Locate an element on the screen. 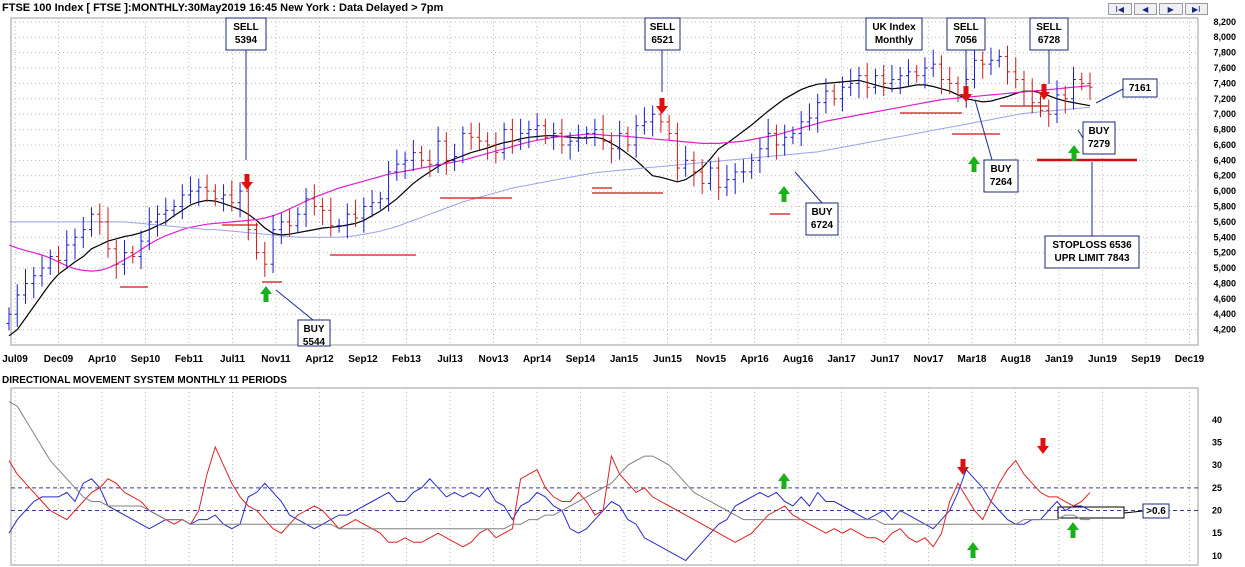  x-tick-label: Sep14 is located at coordinates (581, 359).